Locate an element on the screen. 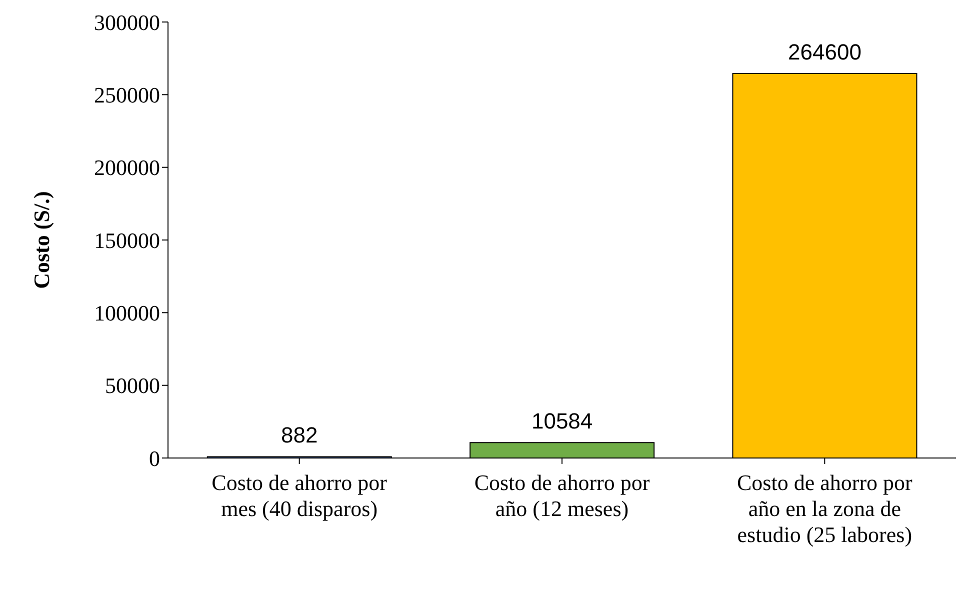  y-tick-label: 300000 is located at coordinates (127, 22).